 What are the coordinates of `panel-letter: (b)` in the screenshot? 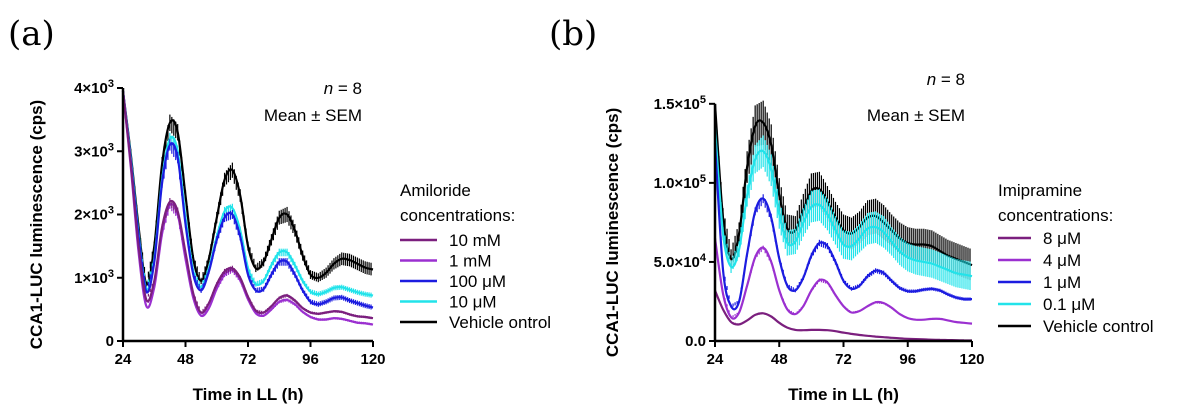 It's located at (573, 34).